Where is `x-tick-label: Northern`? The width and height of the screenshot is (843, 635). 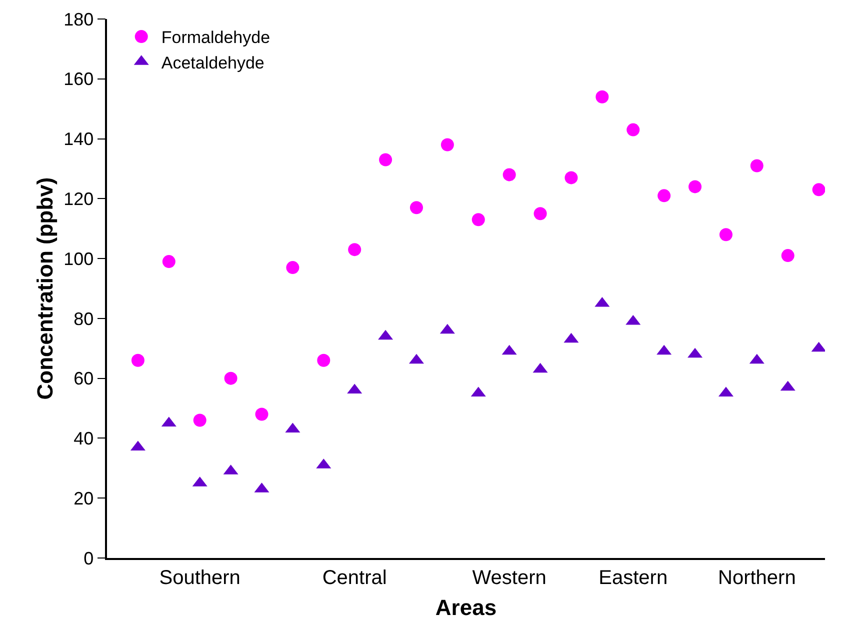 x-tick-label: Northern is located at coordinates (757, 577).